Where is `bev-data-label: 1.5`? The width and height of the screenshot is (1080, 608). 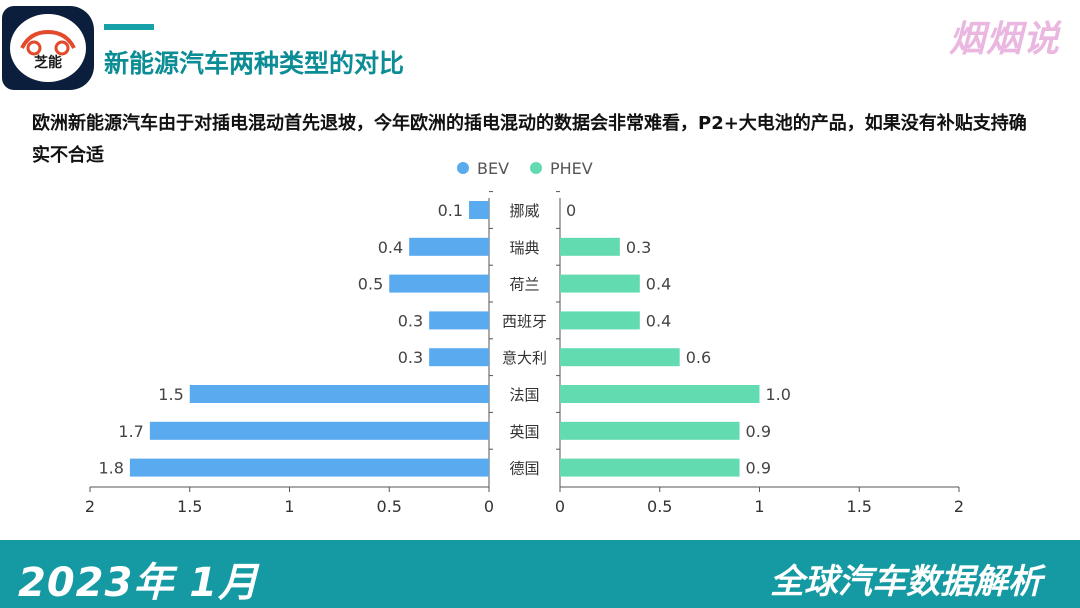
bev-data-label: 1.5 is located at coordinates (170, 394).